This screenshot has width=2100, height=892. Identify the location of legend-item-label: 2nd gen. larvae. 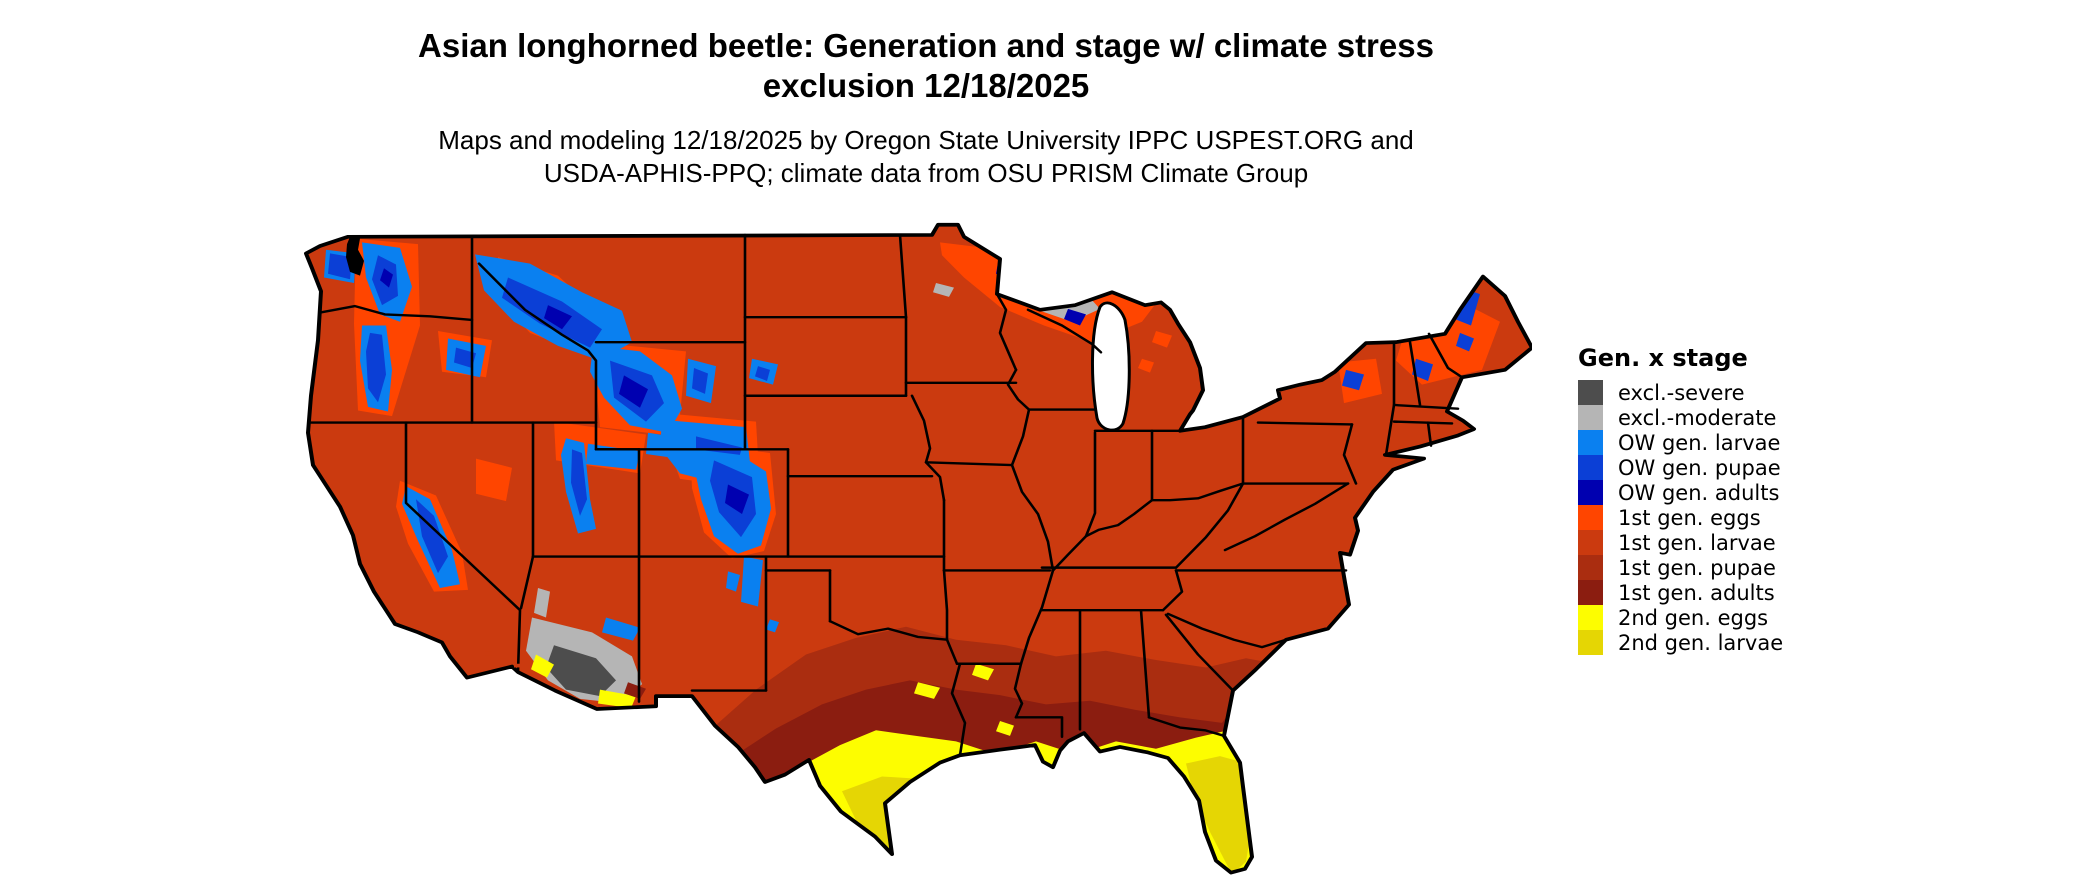
(1701, 642).